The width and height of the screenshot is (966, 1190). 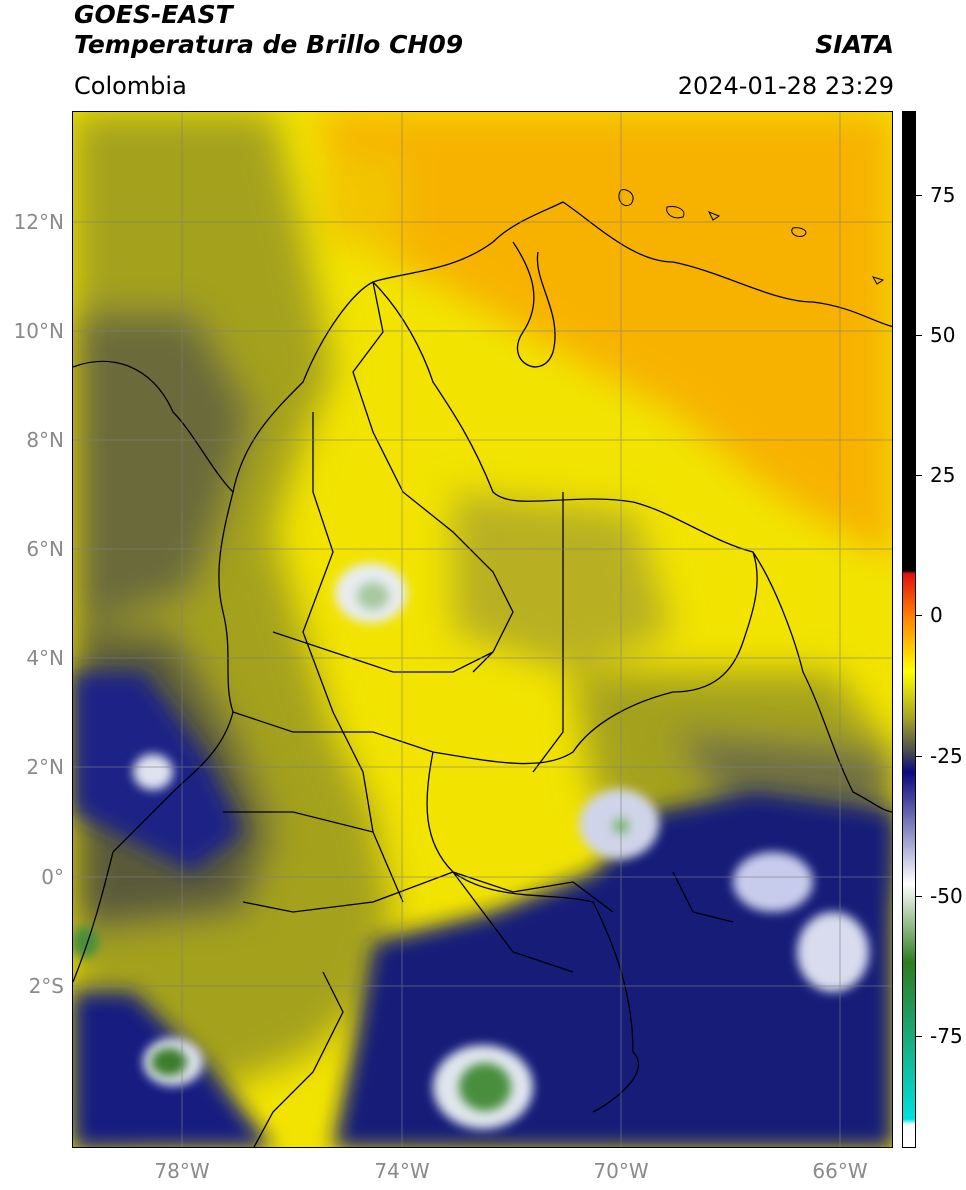 I want to click on colorbar-tick-label: 75, so click(x=943, y=195).